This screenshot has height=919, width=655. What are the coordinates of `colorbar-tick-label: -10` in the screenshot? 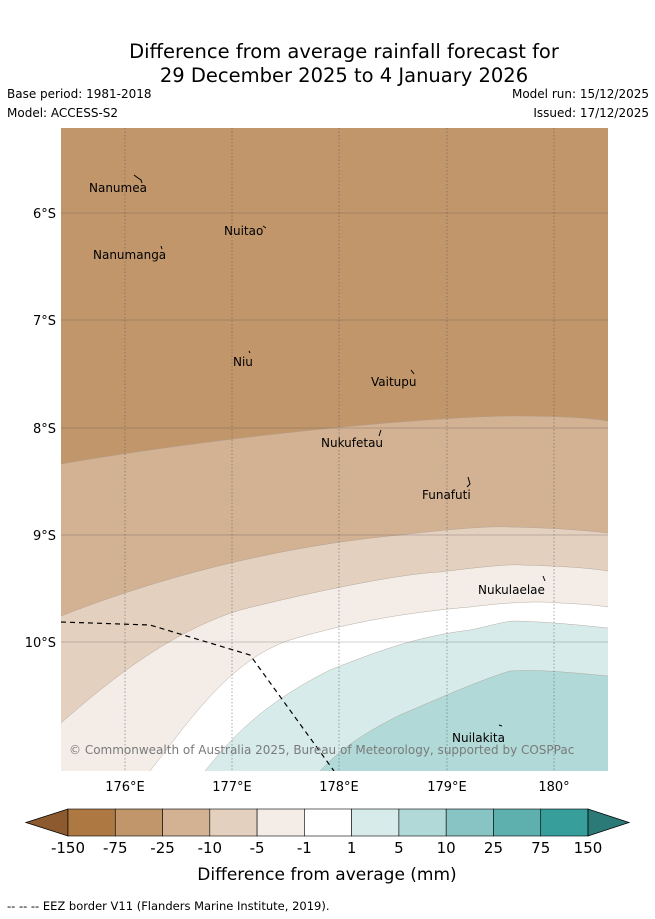 It's located at (210, 848).